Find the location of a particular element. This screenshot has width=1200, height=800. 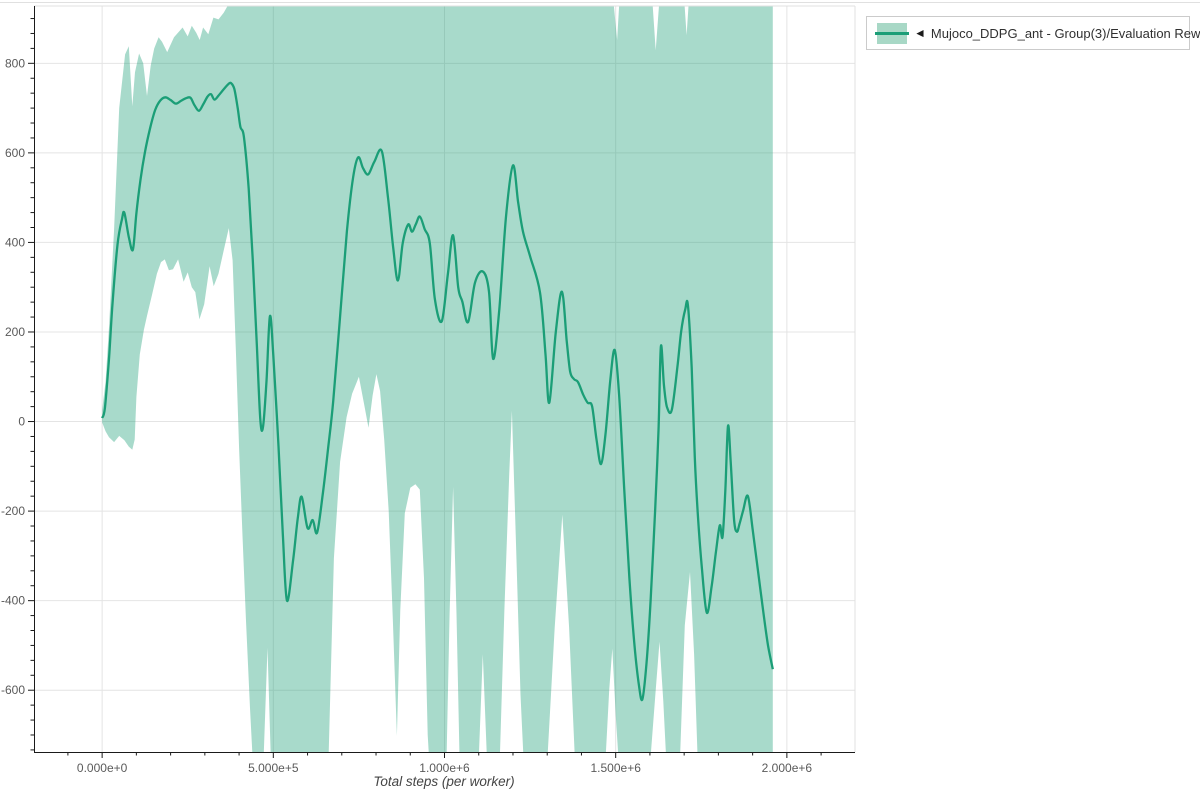

y-tick-label: 600 is located at coordinates (15, 153).